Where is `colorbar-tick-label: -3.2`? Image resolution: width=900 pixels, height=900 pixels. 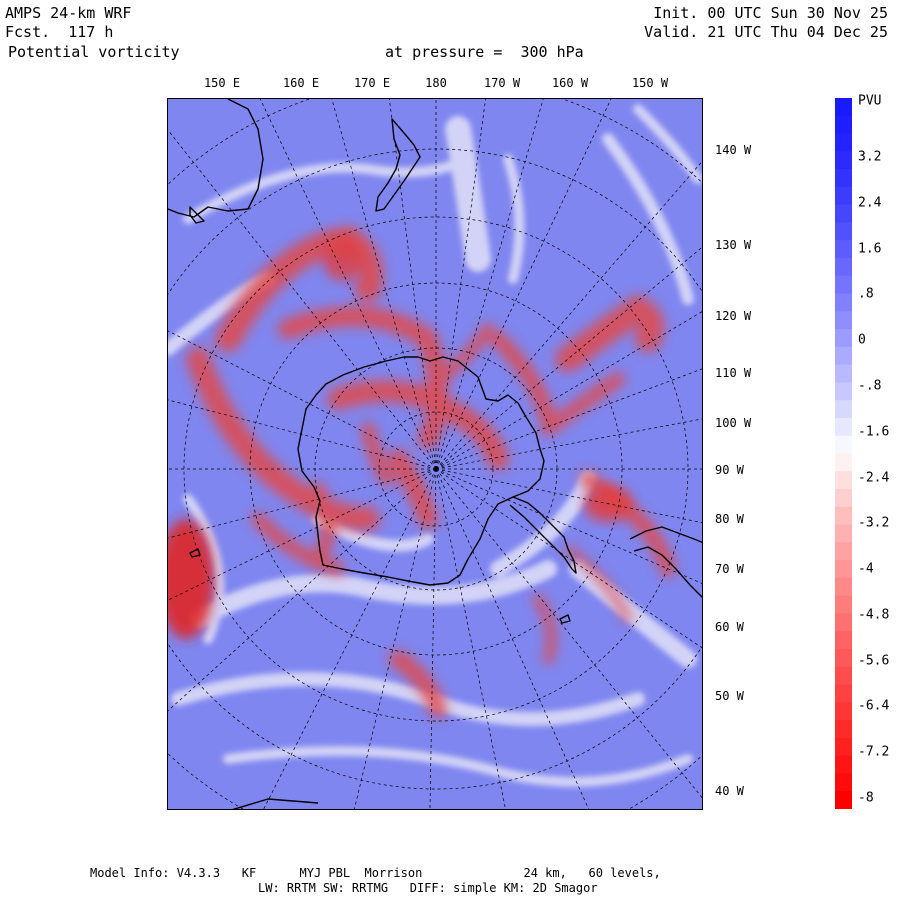
colorbar-tick-label: -3.2 is located at coordinates (874, 523).